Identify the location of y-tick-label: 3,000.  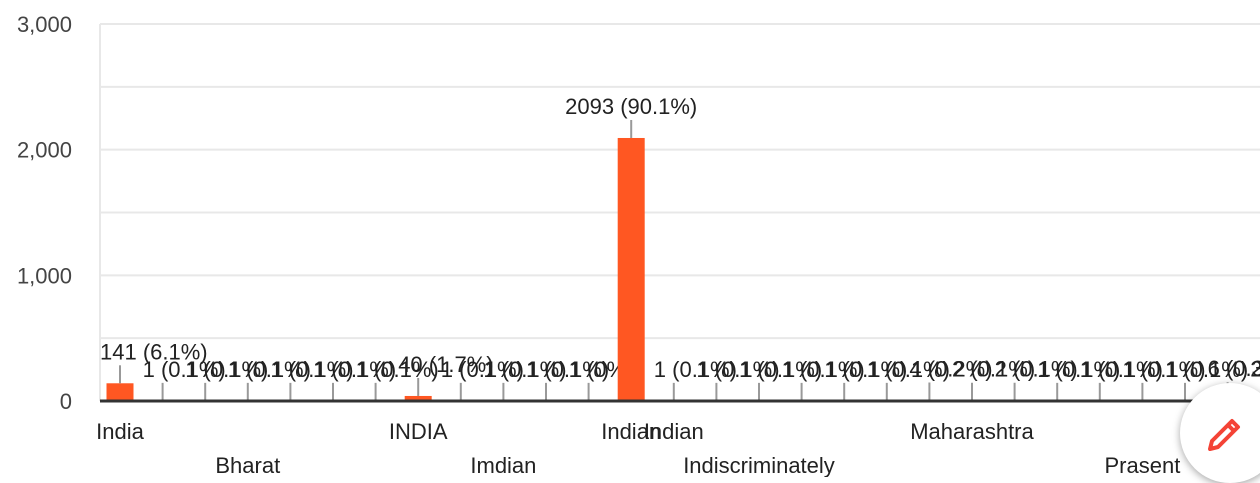
(44, 24).